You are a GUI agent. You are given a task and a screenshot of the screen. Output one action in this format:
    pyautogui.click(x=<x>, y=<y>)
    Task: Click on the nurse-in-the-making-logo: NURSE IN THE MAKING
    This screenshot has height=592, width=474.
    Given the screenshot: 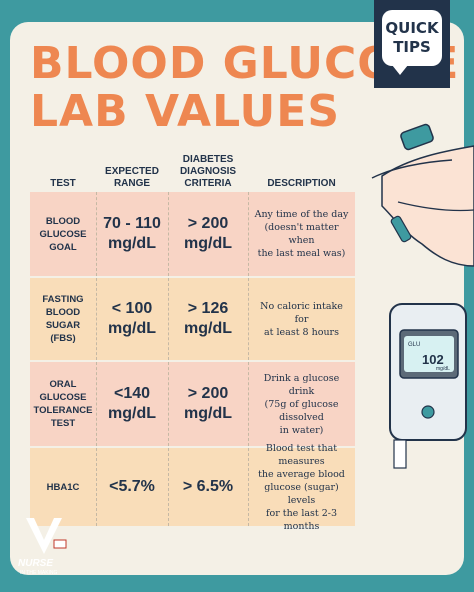 What is the action you would take?
    pyautogui.click(x=42, y=547)
    